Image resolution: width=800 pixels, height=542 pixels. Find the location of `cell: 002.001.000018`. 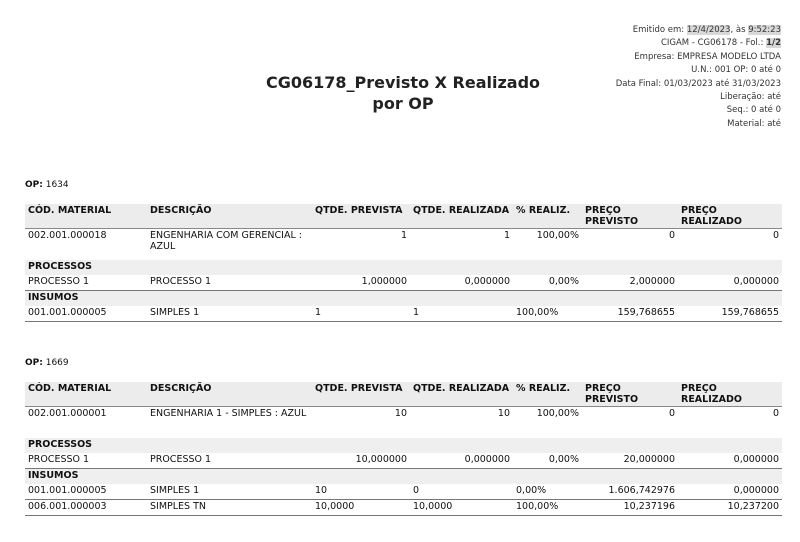

cell: 002.001.000018 is located at coordinates (67, 235).